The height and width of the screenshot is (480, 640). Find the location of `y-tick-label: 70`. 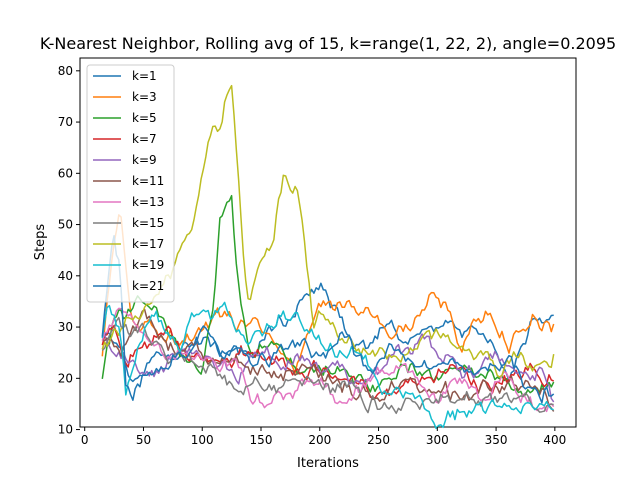

y-tick-label: 70 is located at coordinates (65, 122).